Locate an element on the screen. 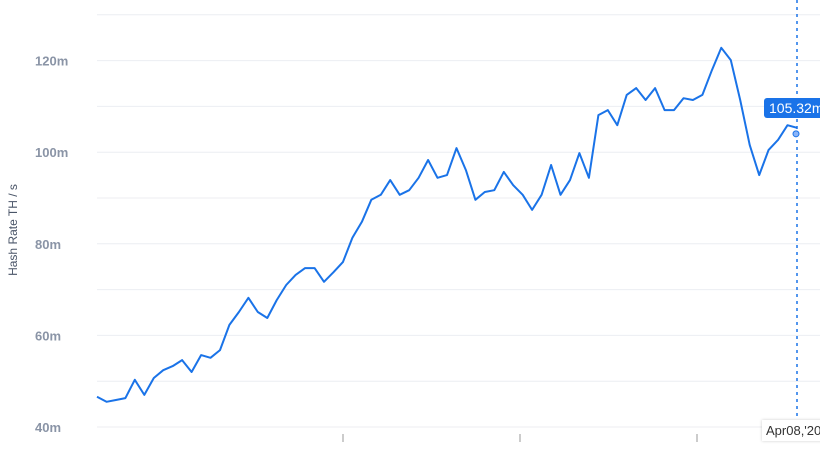  tooltip-date: Apr08,'20 is located at coordinates (791, 430).